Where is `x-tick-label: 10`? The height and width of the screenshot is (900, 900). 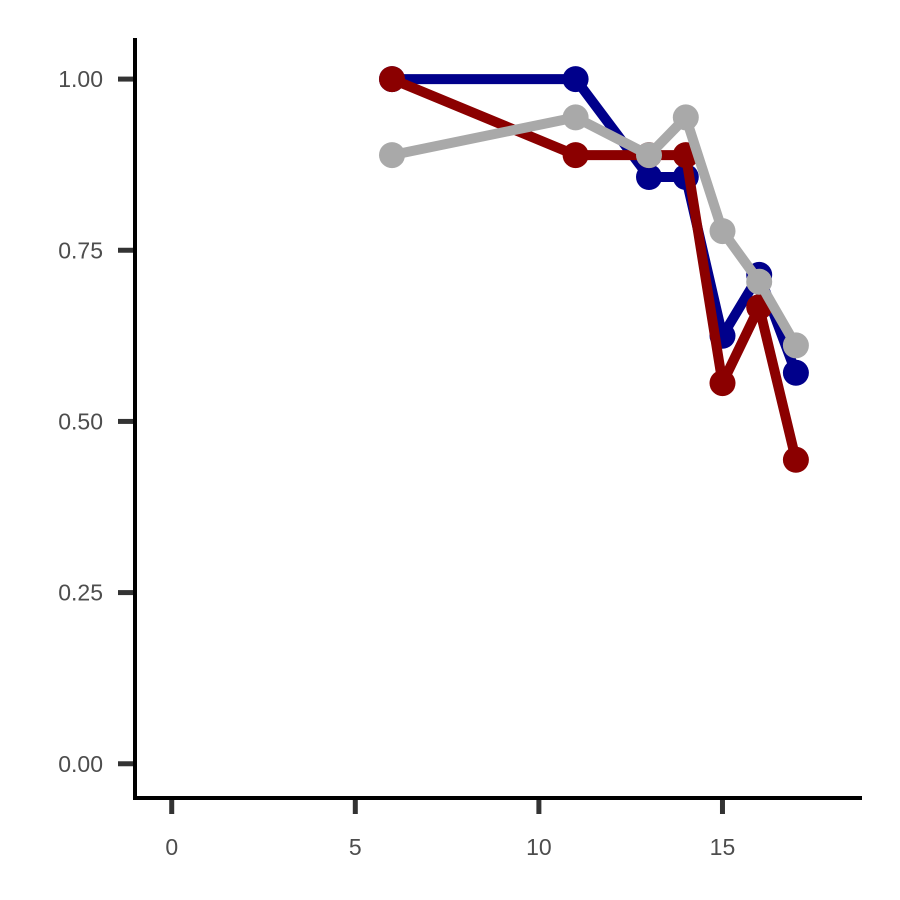 x-tick-label: 10 is located at coordinates (539, 847).